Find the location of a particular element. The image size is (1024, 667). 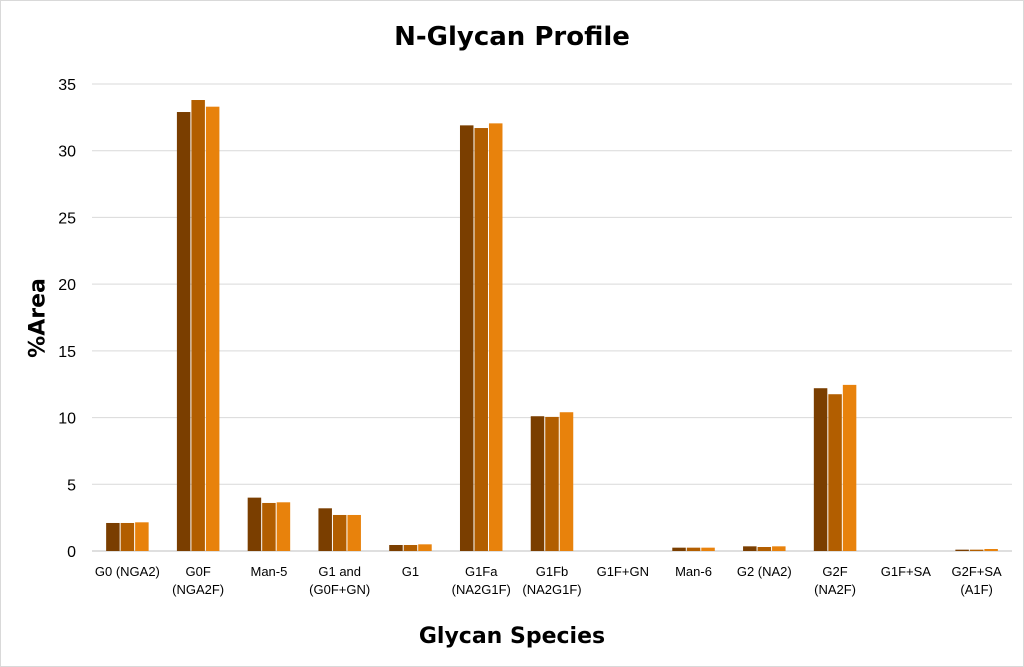

category-label: (A1F) is located at coordinates (976, 589).